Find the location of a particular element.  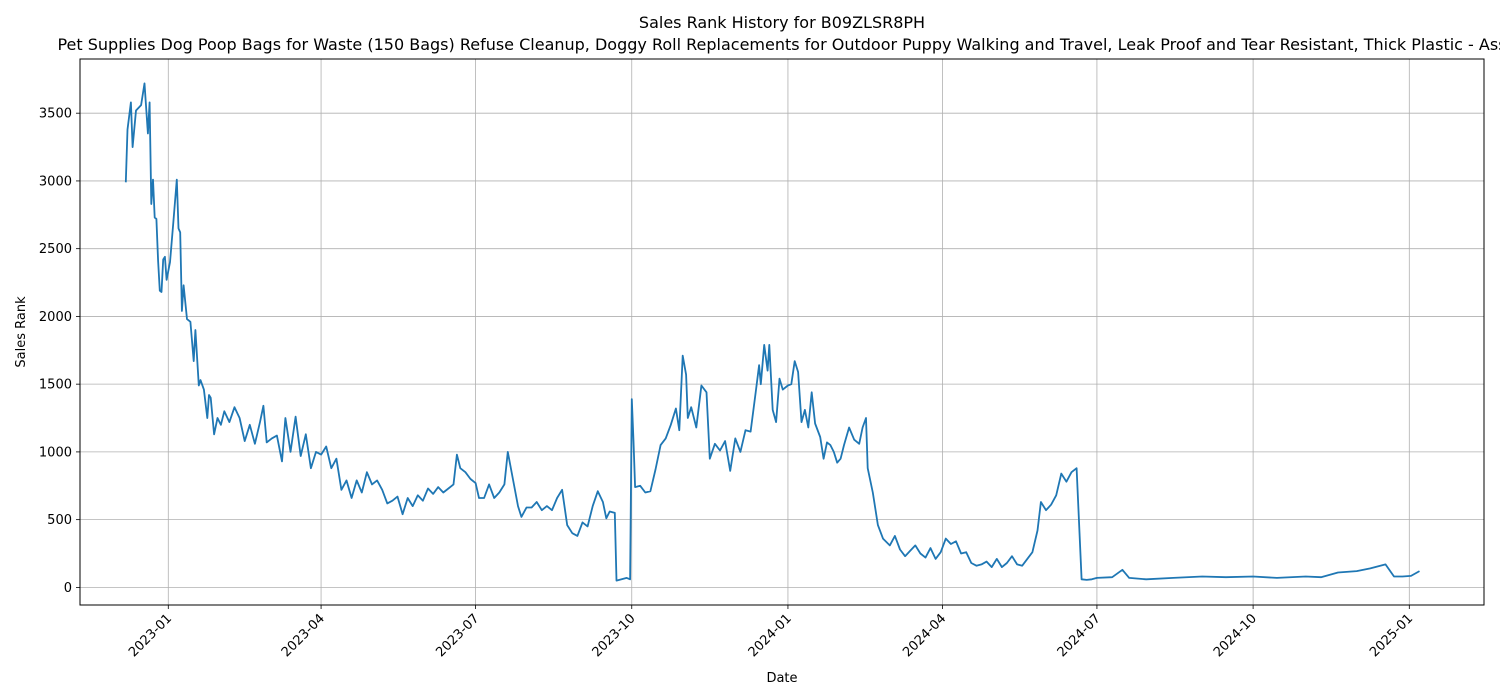

x-axis-label: Date is located at coordinates (781, 678).